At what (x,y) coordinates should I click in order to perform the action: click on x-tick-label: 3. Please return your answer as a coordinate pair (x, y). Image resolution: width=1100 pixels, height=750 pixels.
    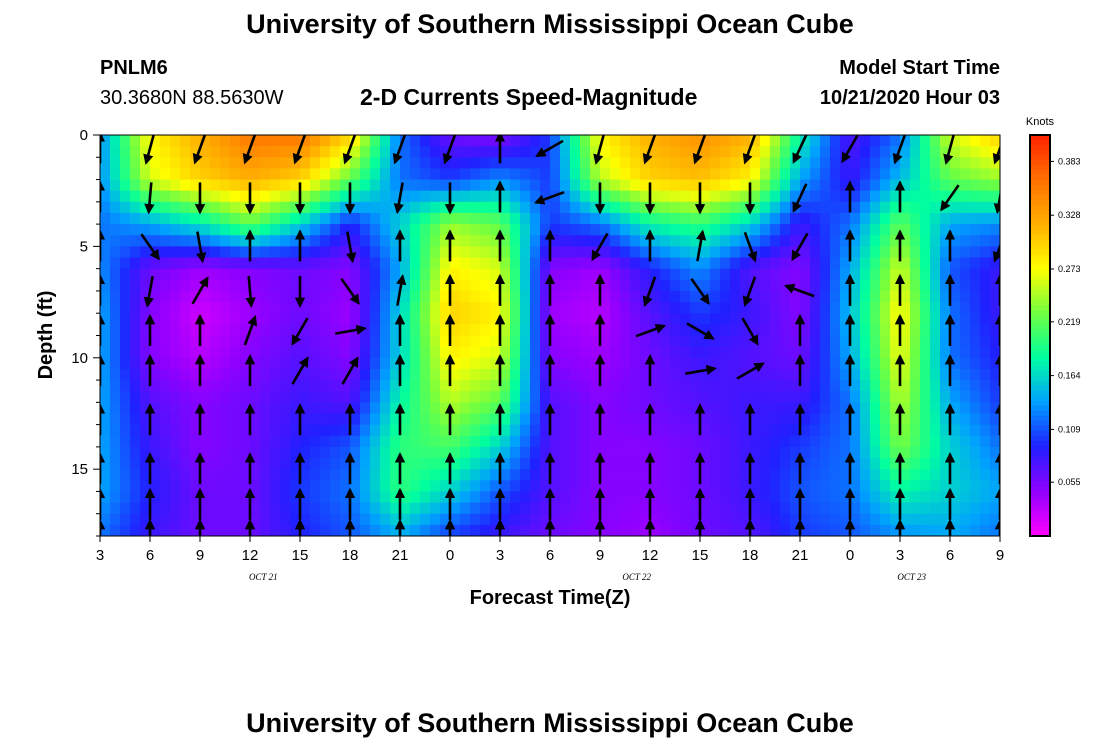
    Looking at the image, I should click on (500, 555).